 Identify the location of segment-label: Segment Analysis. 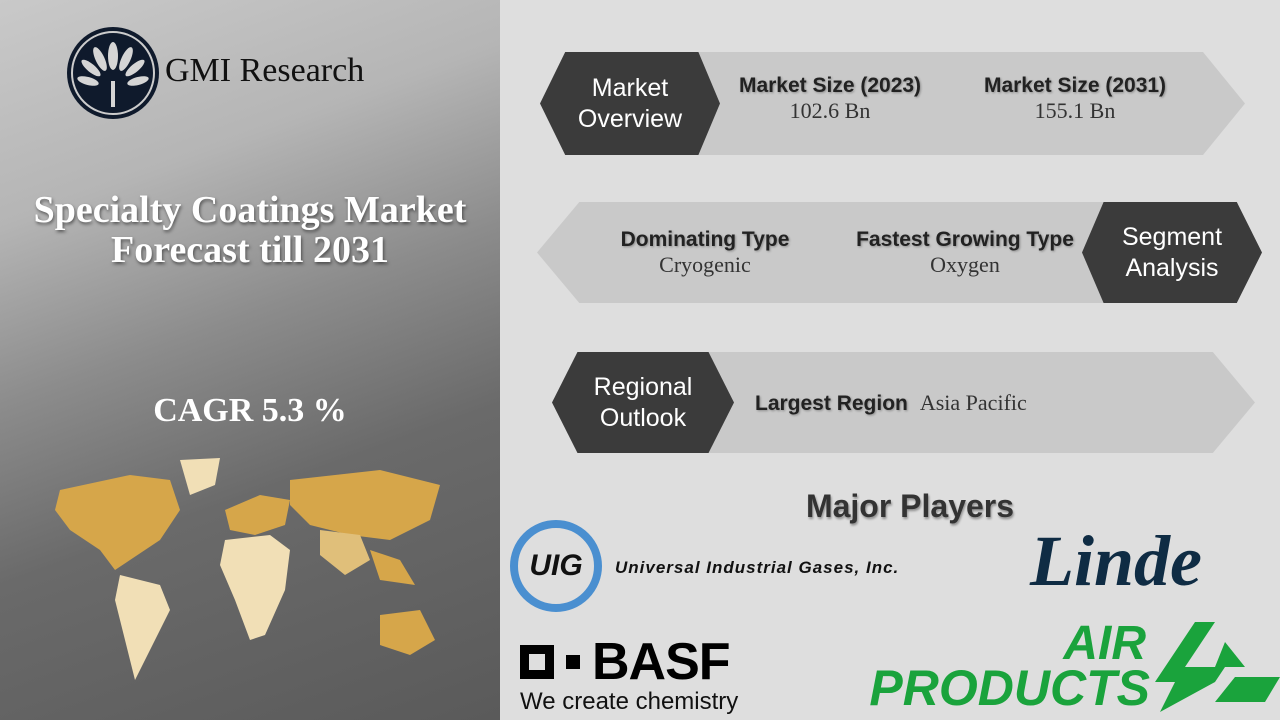
(1172, 252).